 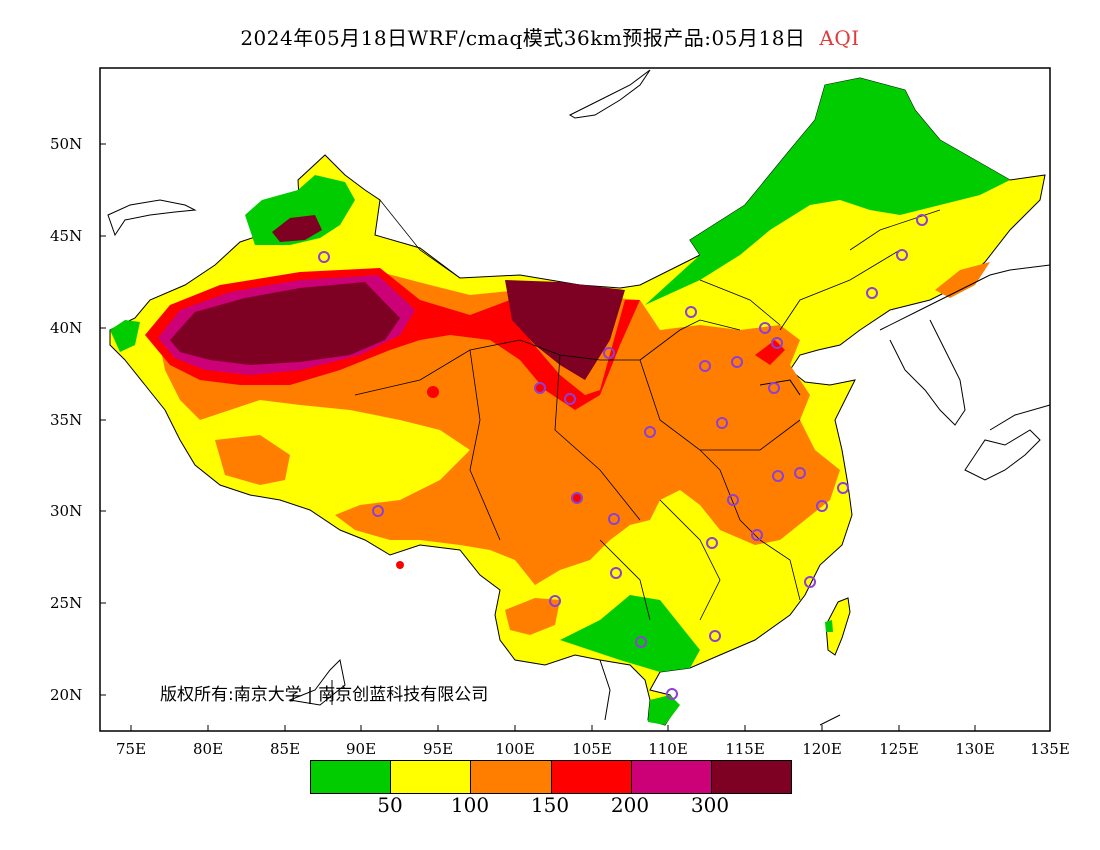 I want to click on region-green-hainan, so click(x=664, y=710).